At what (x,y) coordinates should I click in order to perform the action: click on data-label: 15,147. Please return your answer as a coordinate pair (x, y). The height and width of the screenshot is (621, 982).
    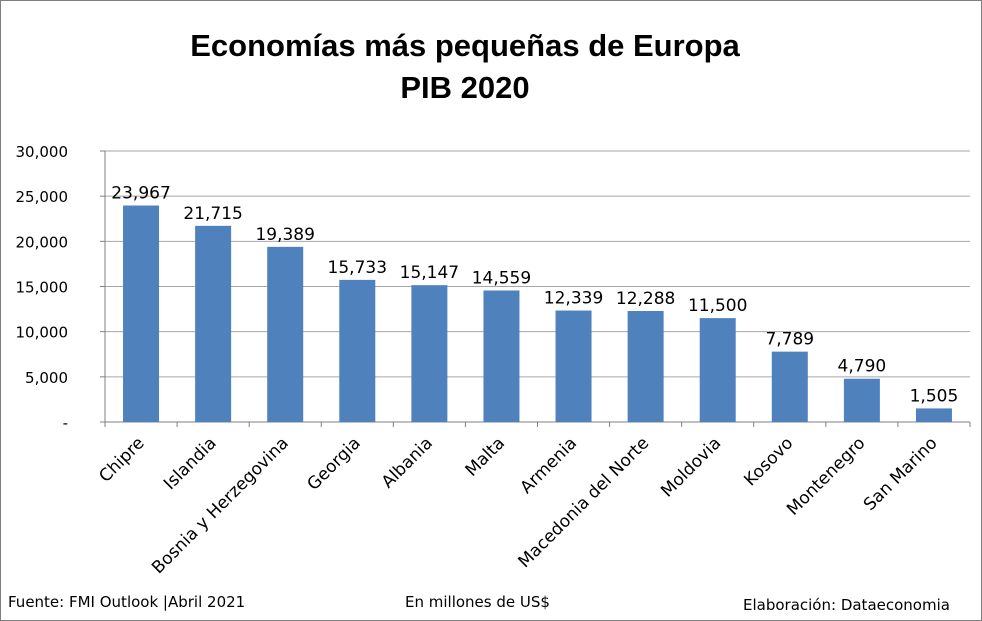
    Looking at the image, I should click on (429, 273).